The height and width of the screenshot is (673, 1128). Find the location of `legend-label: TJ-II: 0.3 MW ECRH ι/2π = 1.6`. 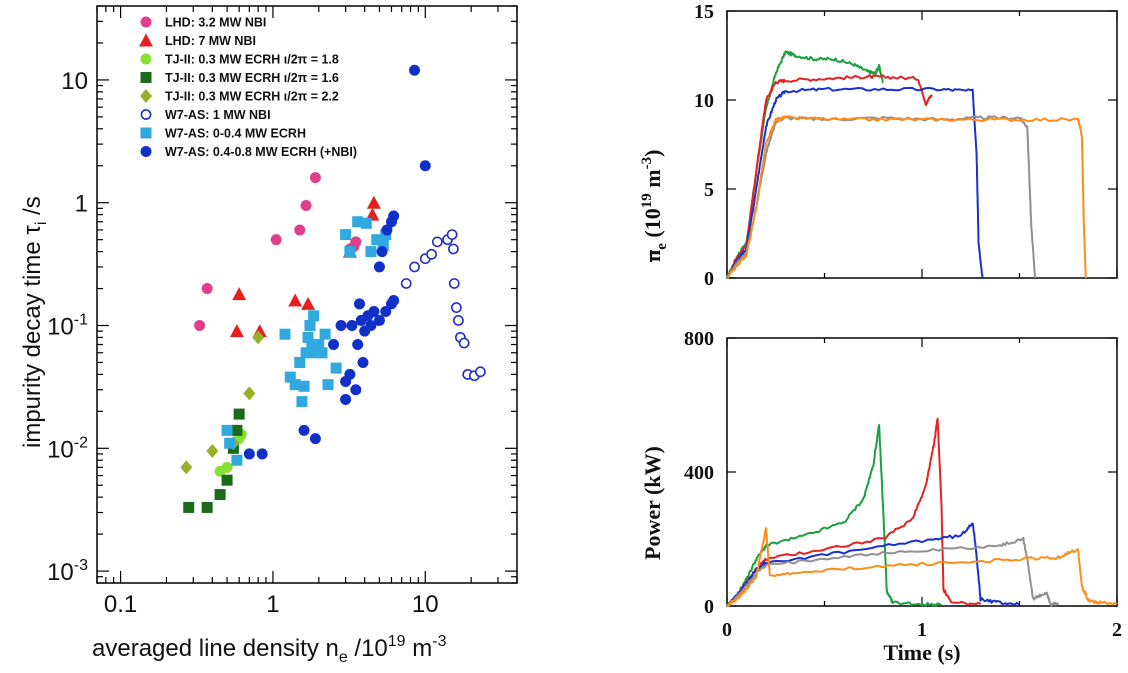

legend-label: TJ-II: 0.3 MW ECRH ι/2π = 1.6 is located at coordinates (252, 78).